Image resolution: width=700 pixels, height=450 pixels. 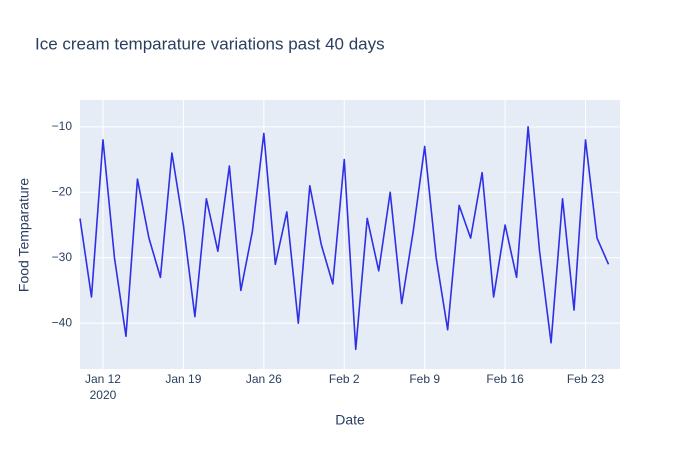 I want to click on y-tick-label: −40, so click(x=62, y=322).